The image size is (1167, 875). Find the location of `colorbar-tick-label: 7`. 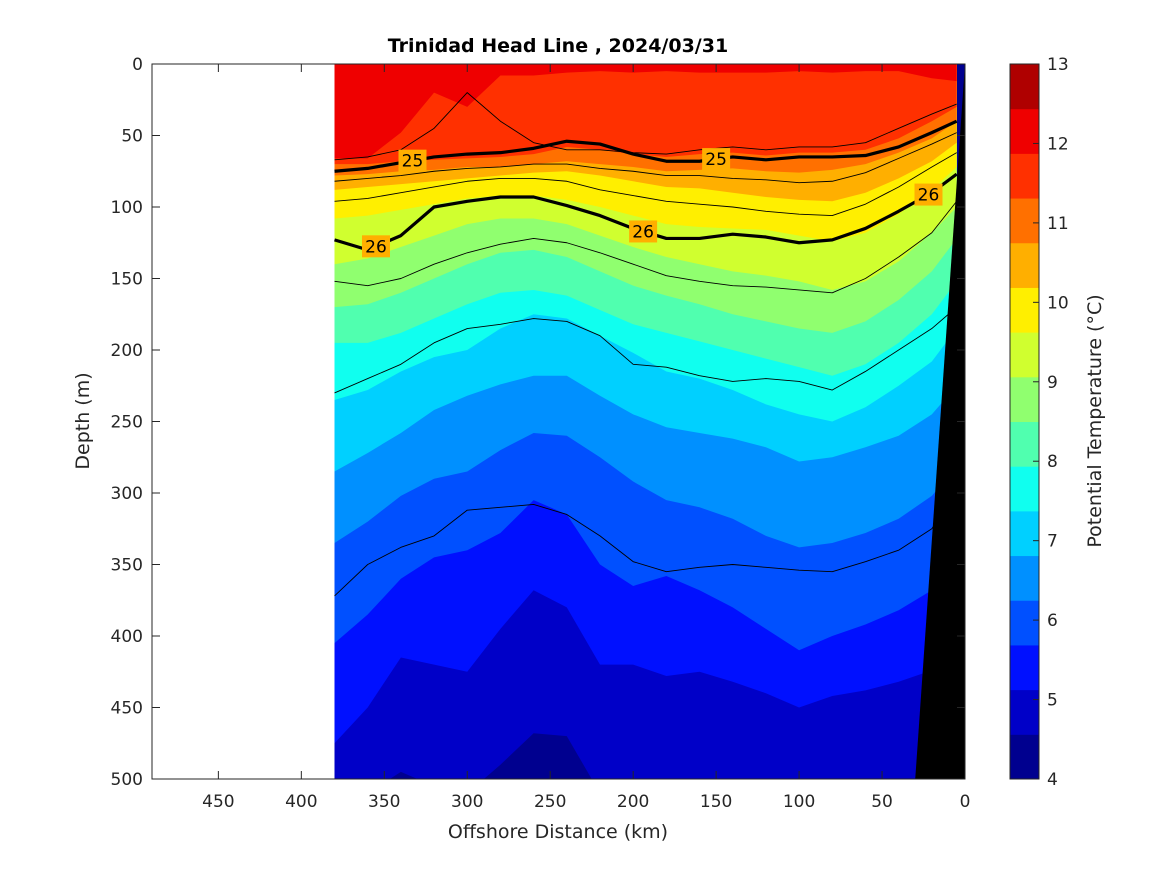

colorbar-tick-label: 7 is located at coordinates (1052, 542).